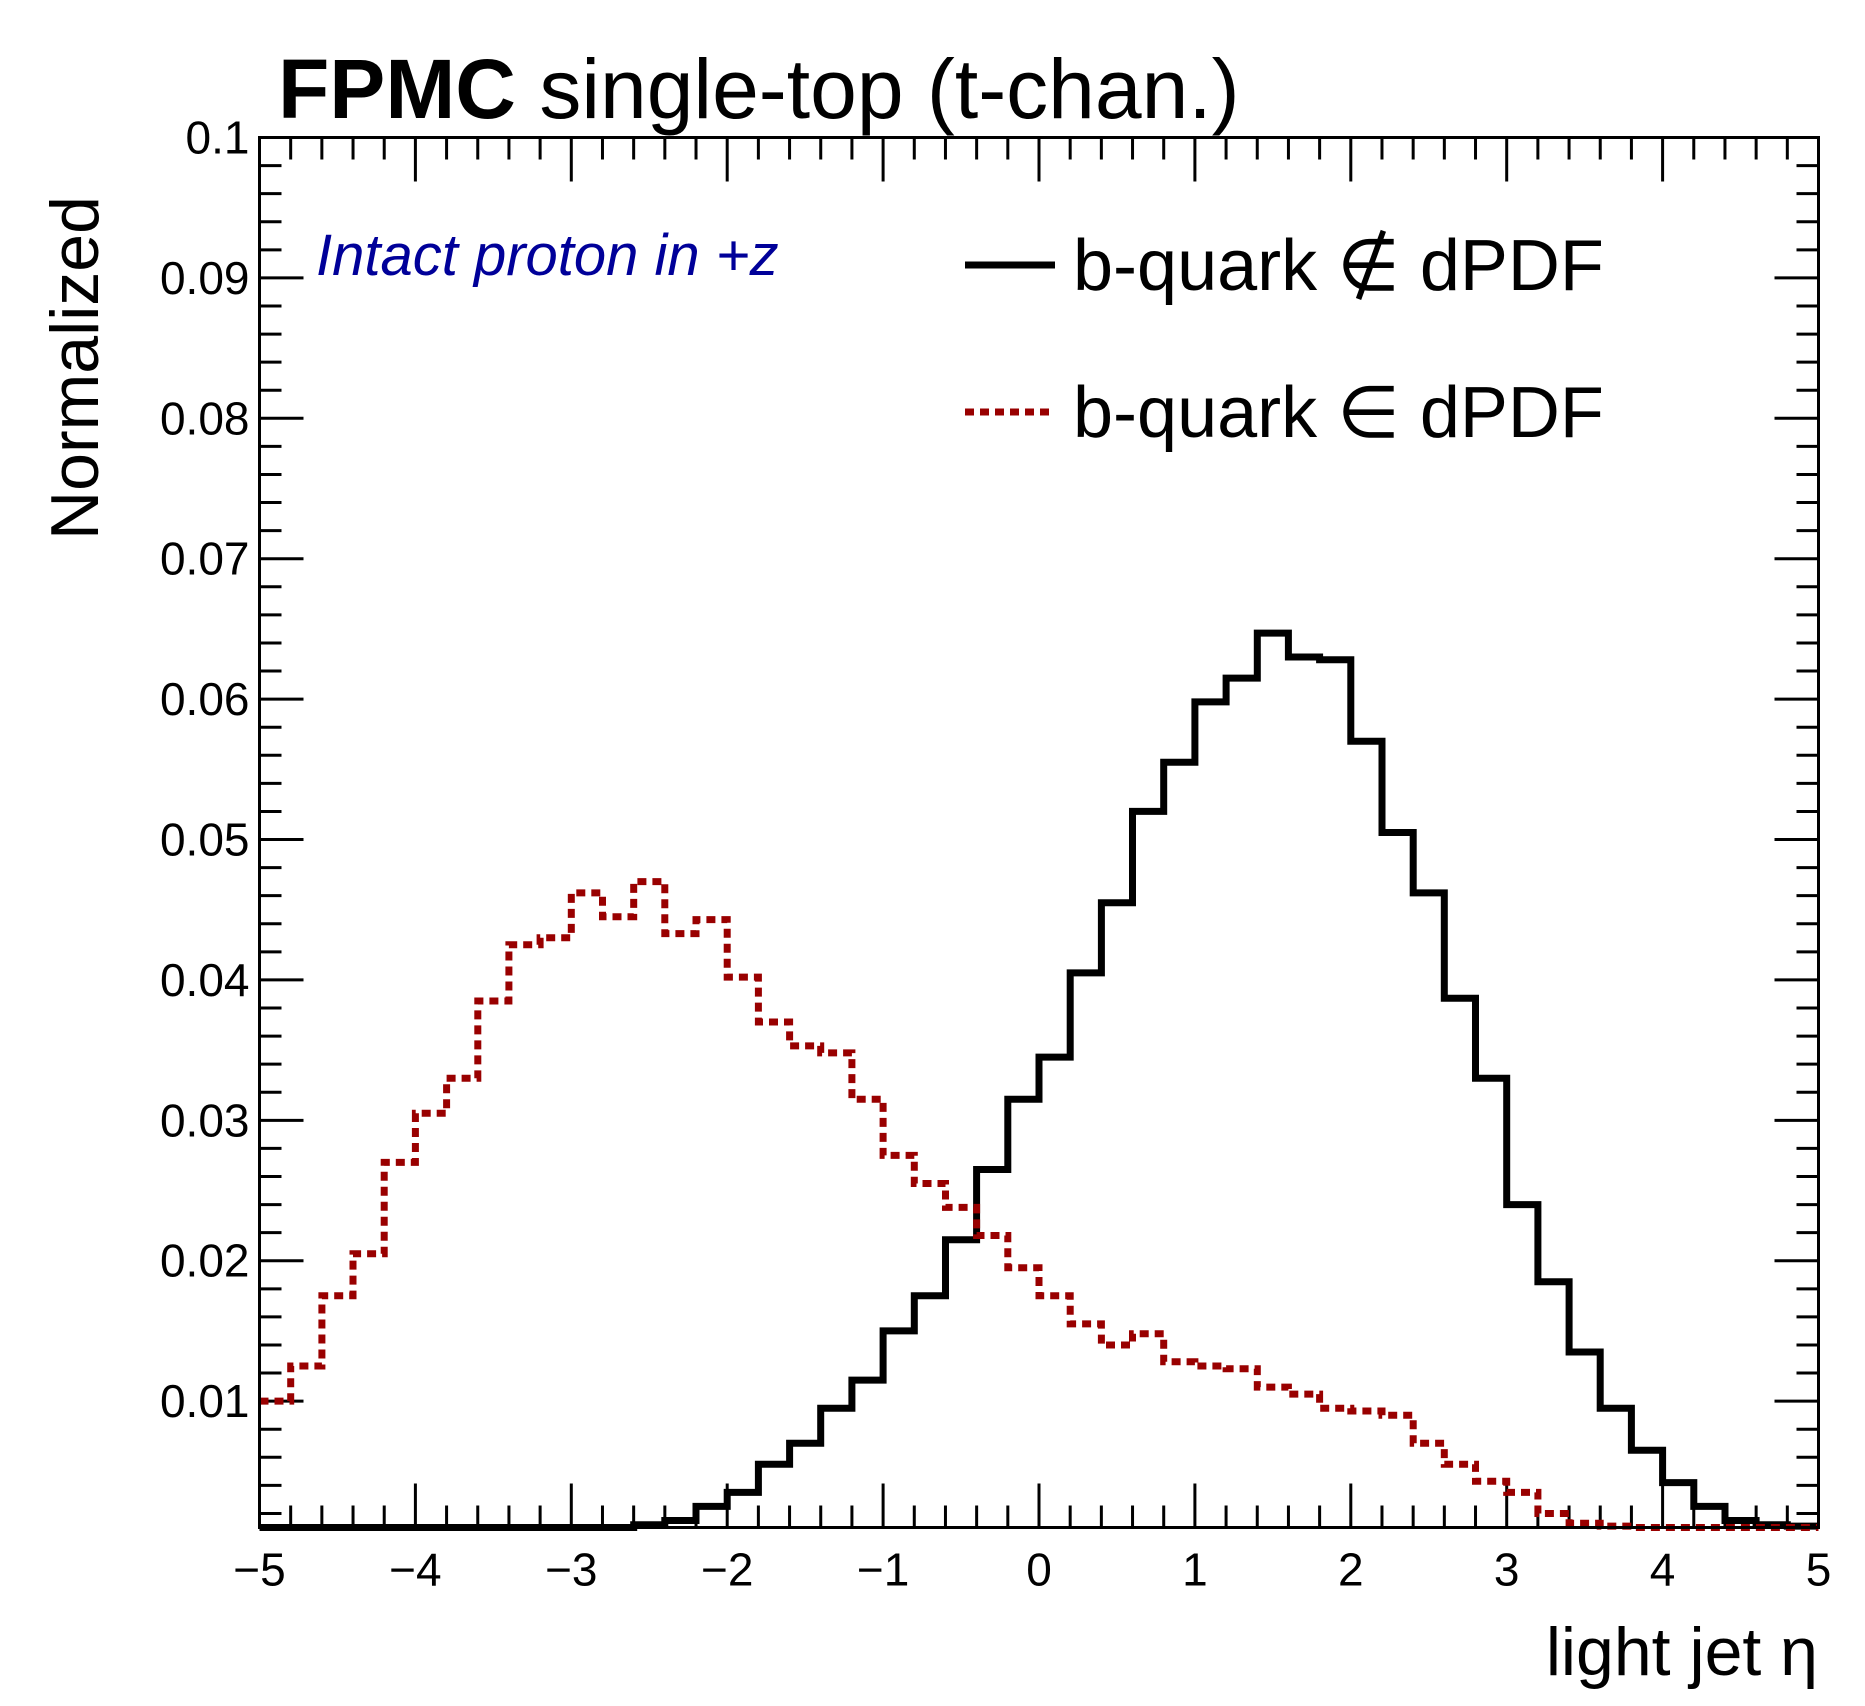 The image size is (1865, 1706). I want to click on y-tick-label: 0.01, so click(205, 1401).